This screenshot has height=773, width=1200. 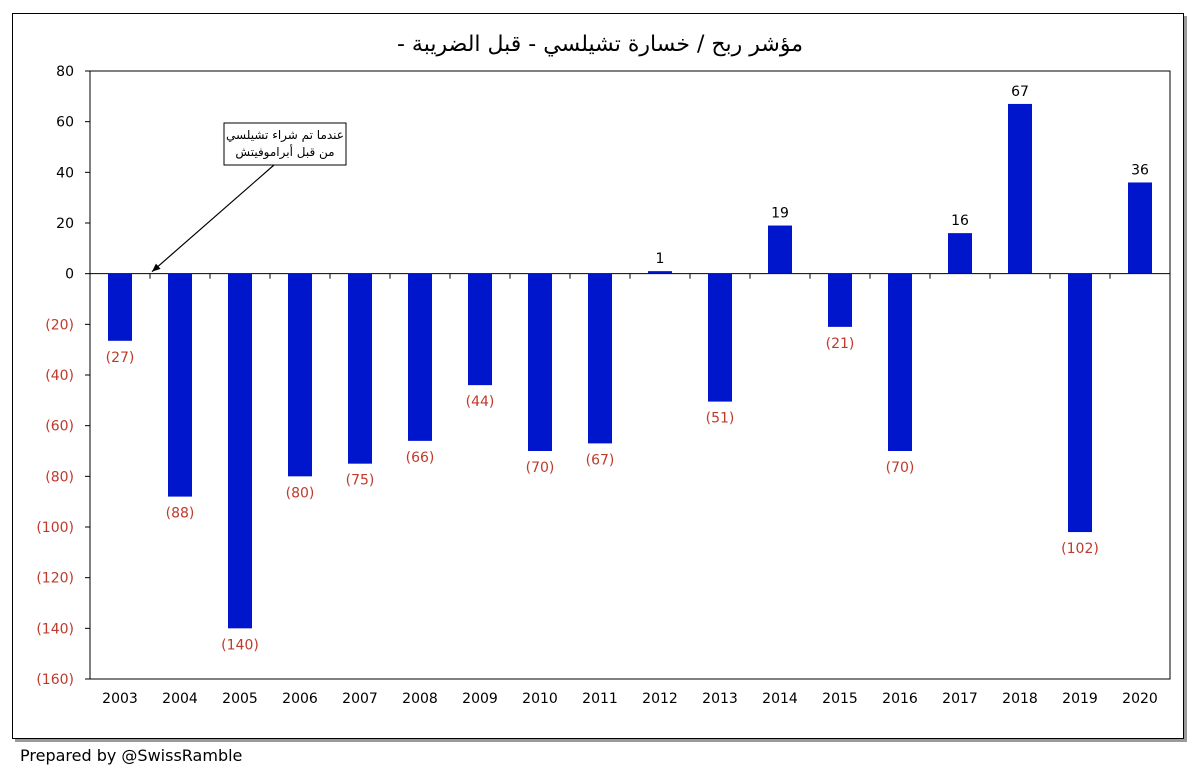 I want to click on bar-2006, so click(x=300, y=375).